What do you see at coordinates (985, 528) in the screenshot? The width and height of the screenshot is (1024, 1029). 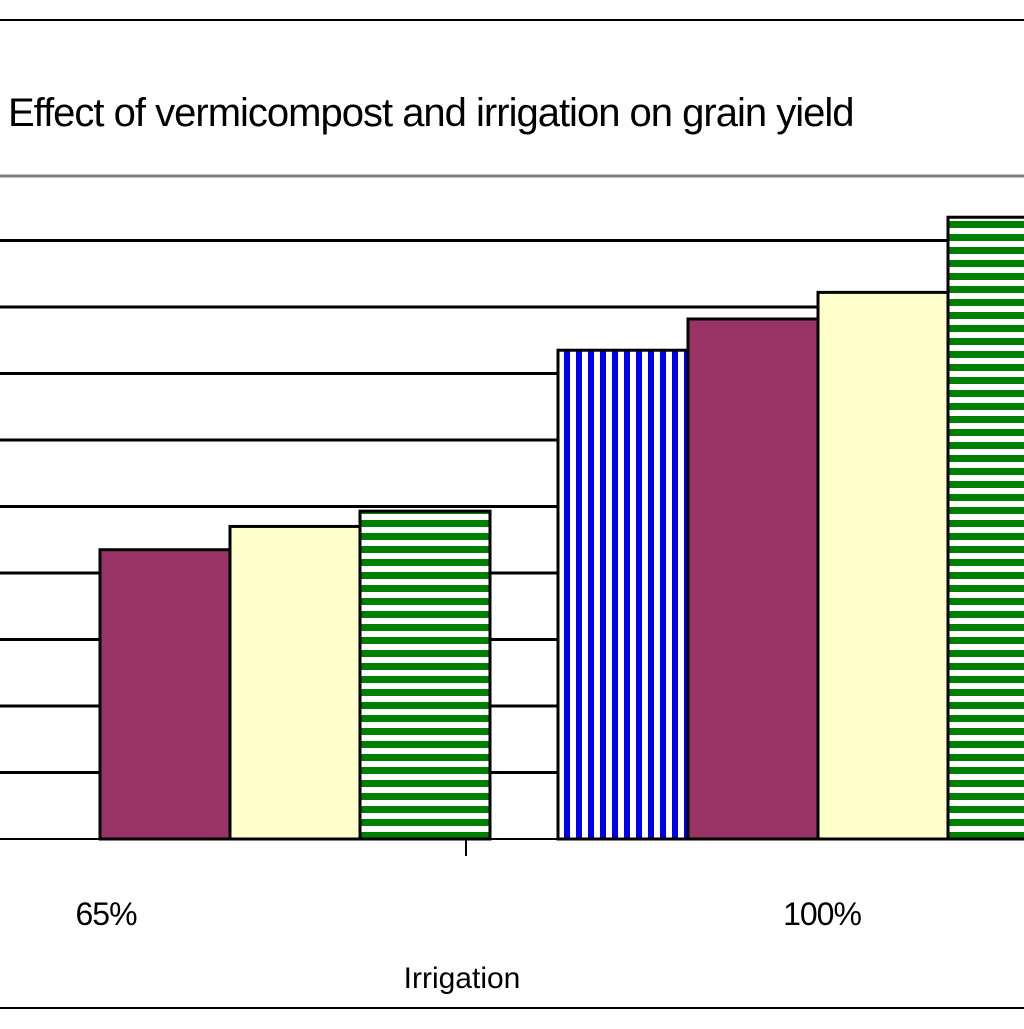 I see `bar-100pct-s4` at bounding box center [985, 528].